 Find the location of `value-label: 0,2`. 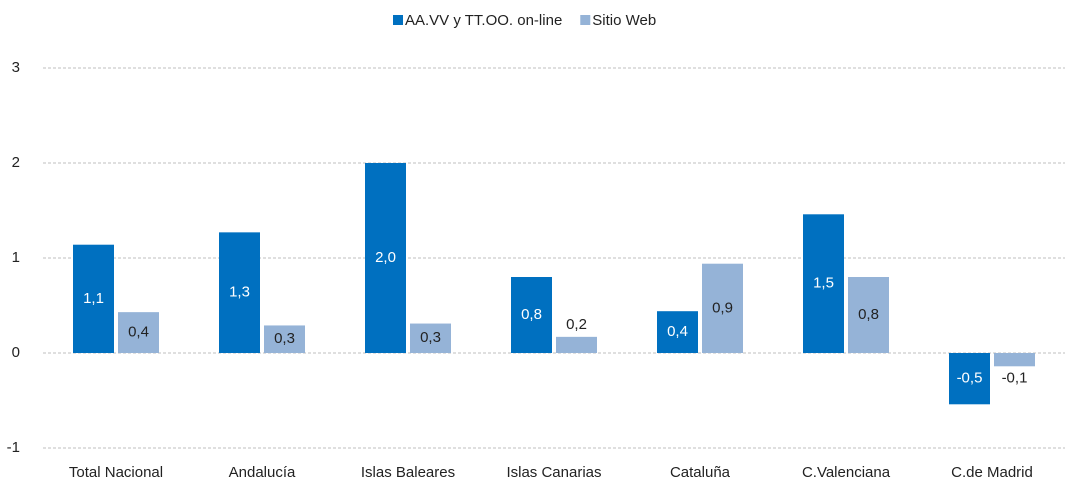

value-label: 0,2 is located at coordinates (576, 324).